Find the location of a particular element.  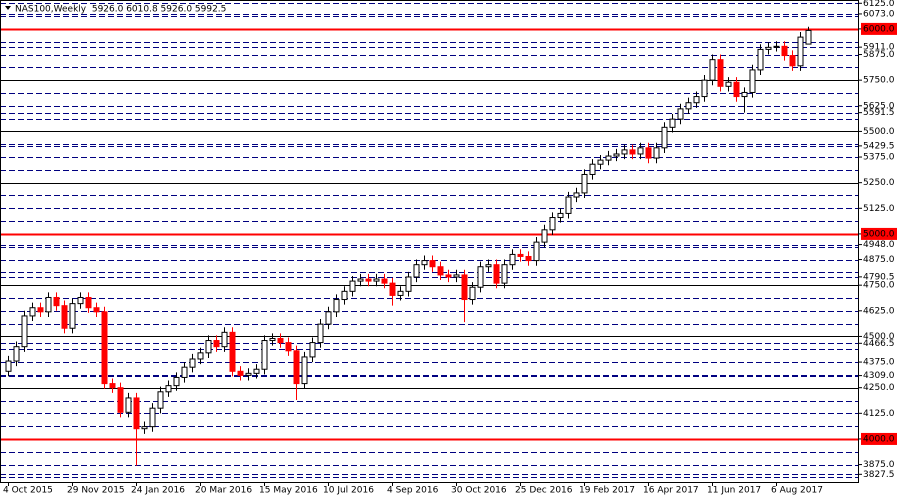

y-tick-label: 3875.0 is located at coordinates (879, 465).